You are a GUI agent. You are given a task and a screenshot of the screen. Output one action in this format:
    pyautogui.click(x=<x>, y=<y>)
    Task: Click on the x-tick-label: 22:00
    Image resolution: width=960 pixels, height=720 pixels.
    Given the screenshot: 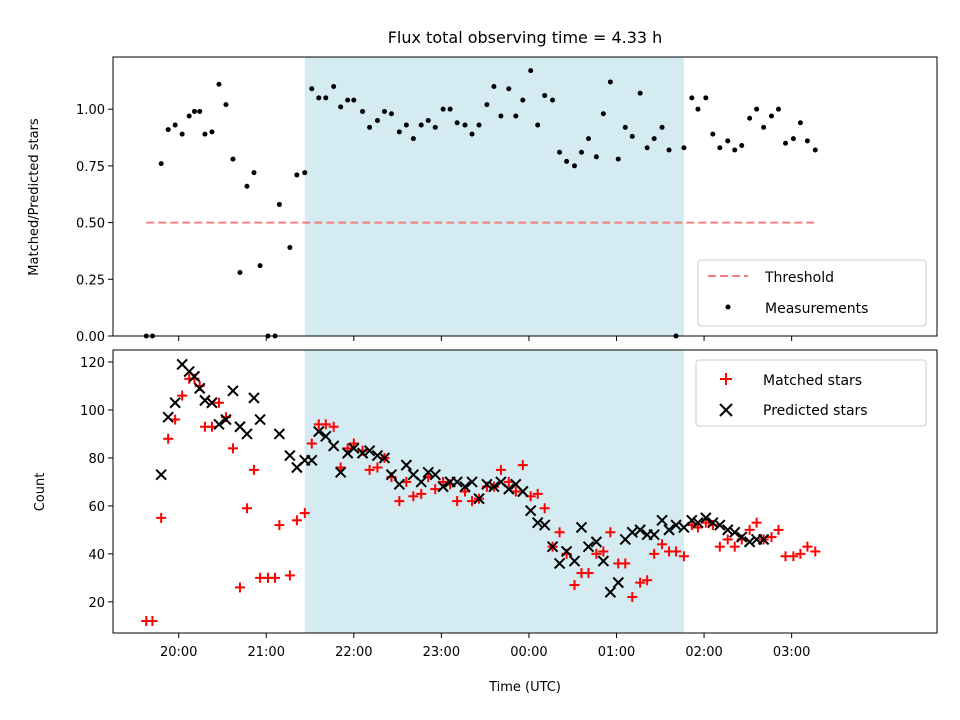 What is the action you would take?
    pyautogui.click(x=353, y=652)
    